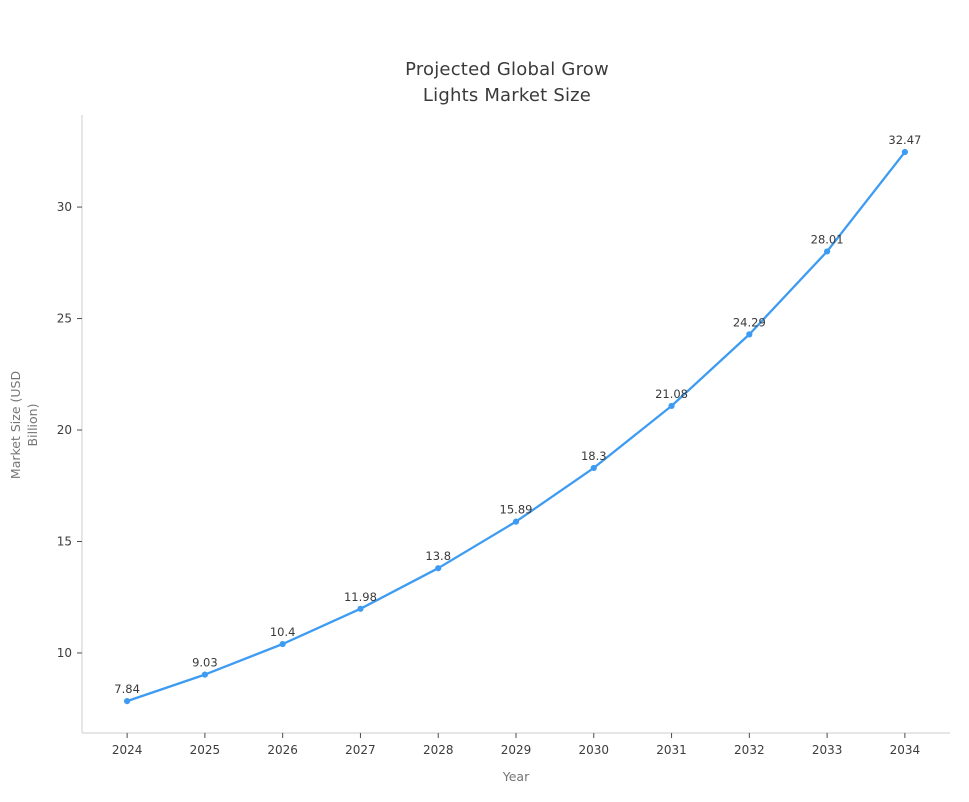 The width and height of the screenshot is (969, 802). Describe the element at coordinates (671, 750) in the screenshot. I see `x-tick-label: 2031` at that location.